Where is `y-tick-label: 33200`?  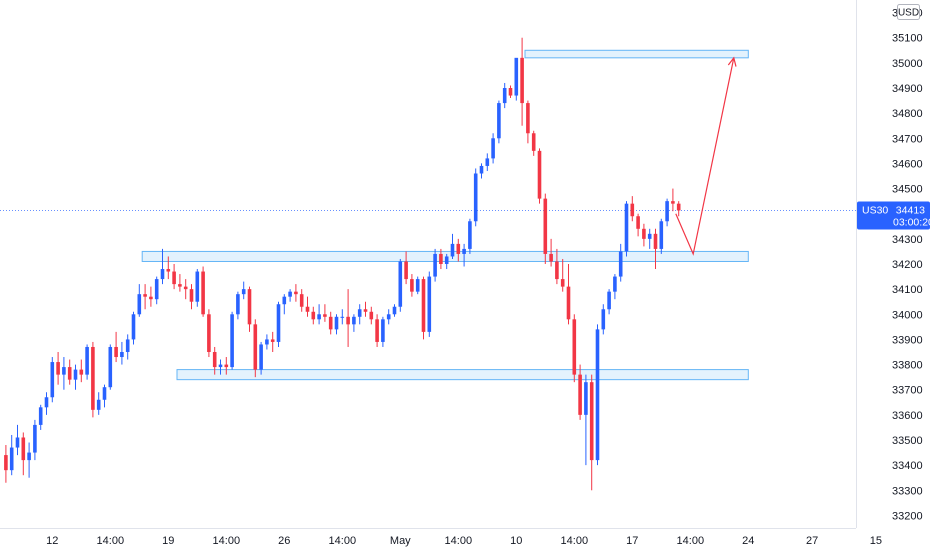 y-tick-label: 33200 is located at coordinates (907, 516).